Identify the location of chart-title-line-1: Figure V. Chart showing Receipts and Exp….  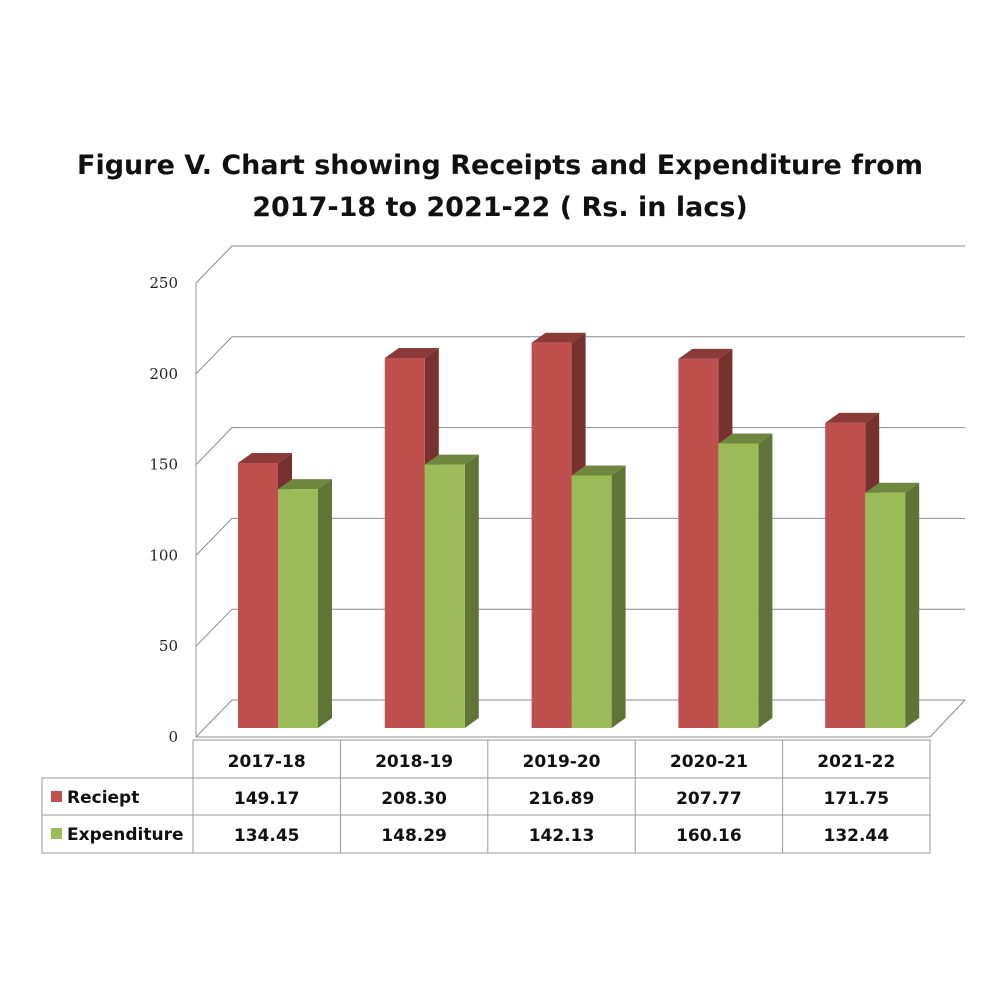
(500, 165).